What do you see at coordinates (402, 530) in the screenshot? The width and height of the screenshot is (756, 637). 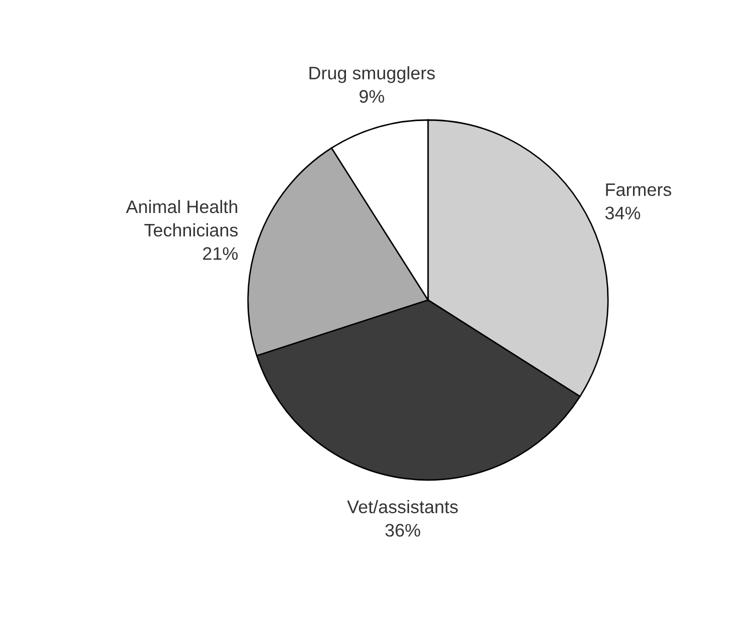 I see `data-label: 36%` at bounding box center [402, 530].